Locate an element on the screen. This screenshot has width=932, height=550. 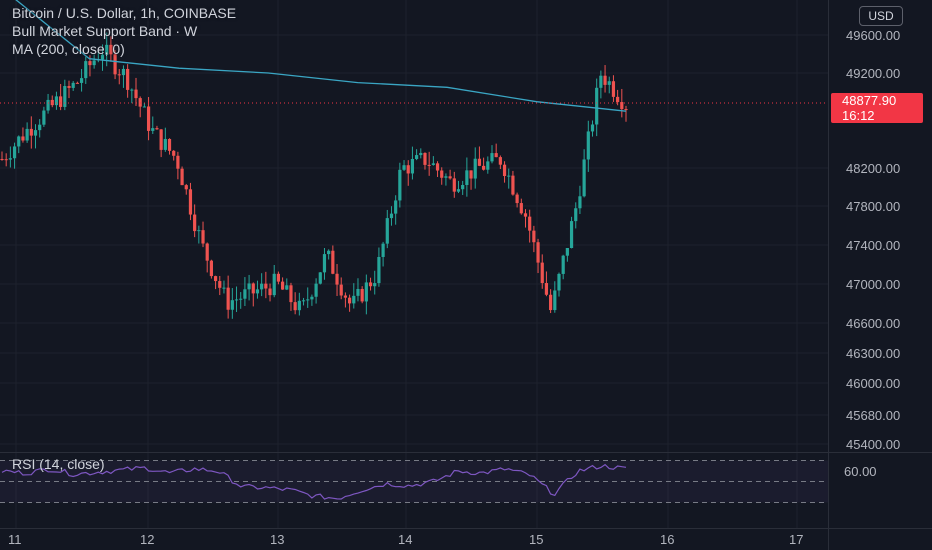
time-tick-label: 12 is located at coordinates (147, 539).